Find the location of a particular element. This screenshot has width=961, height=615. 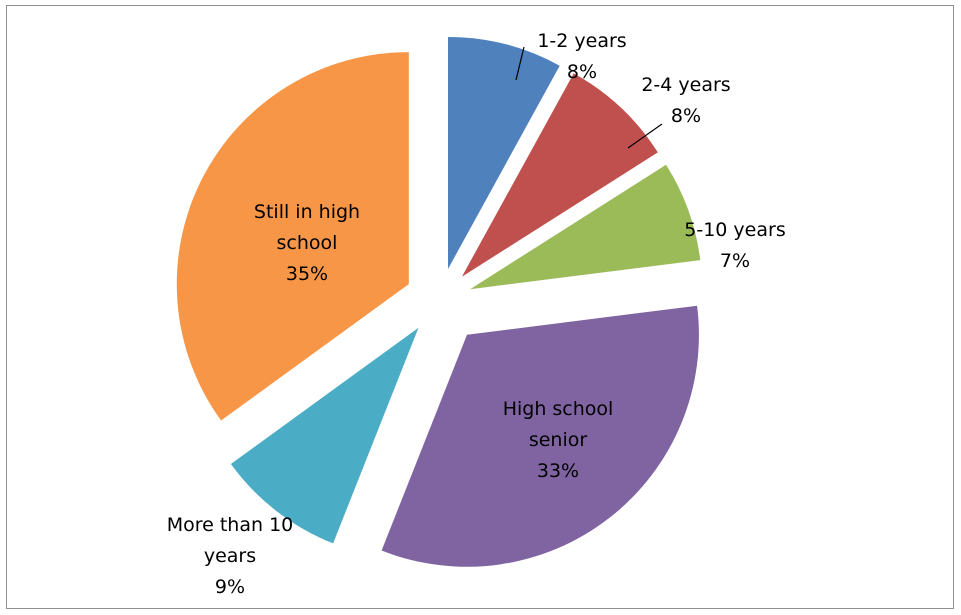

slice-label-4: More than 10 years 9% is located at coordinates (230, 556).